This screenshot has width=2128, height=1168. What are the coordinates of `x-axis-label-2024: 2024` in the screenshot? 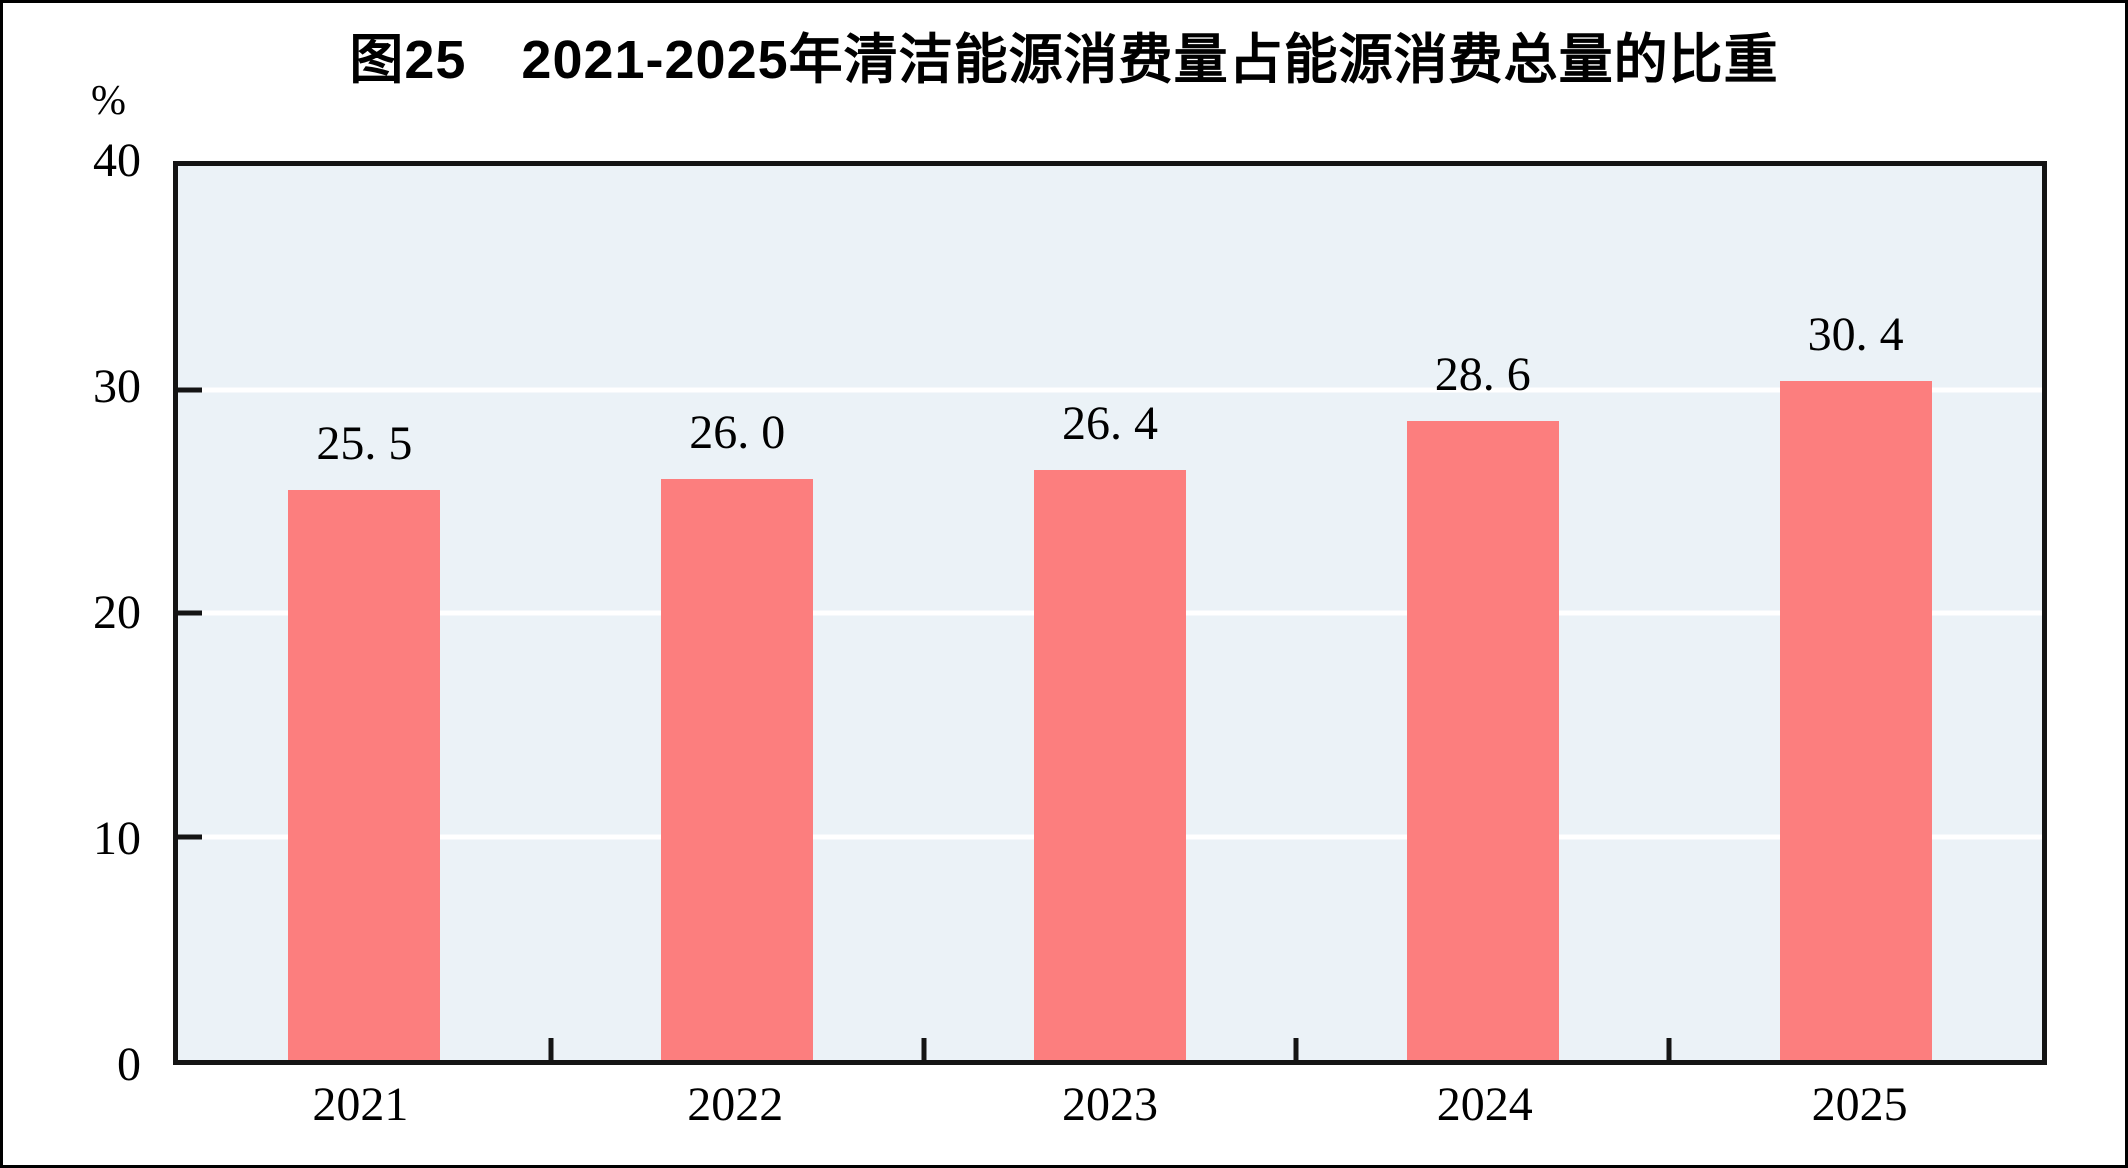 It's located at (1484, 1104).